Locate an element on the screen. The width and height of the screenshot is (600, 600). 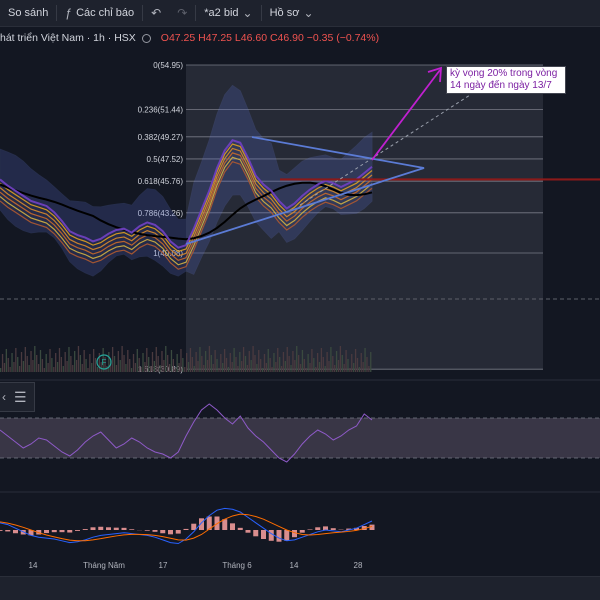
fib-level-label: 0.786(43.26) is located at coordinates (161, 213).